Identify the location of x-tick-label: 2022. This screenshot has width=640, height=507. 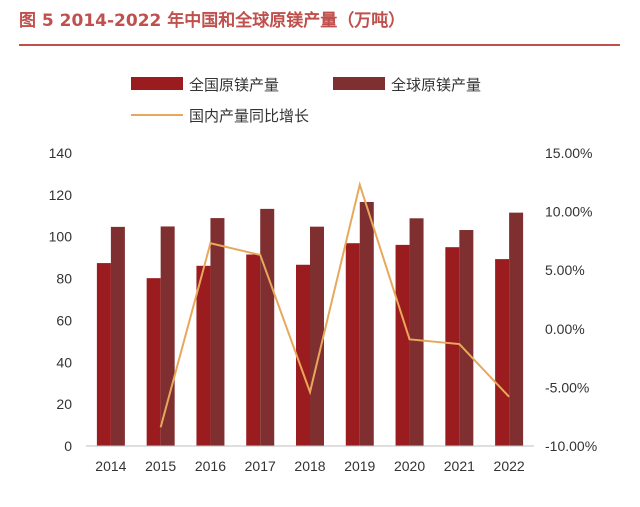
(509, 466).